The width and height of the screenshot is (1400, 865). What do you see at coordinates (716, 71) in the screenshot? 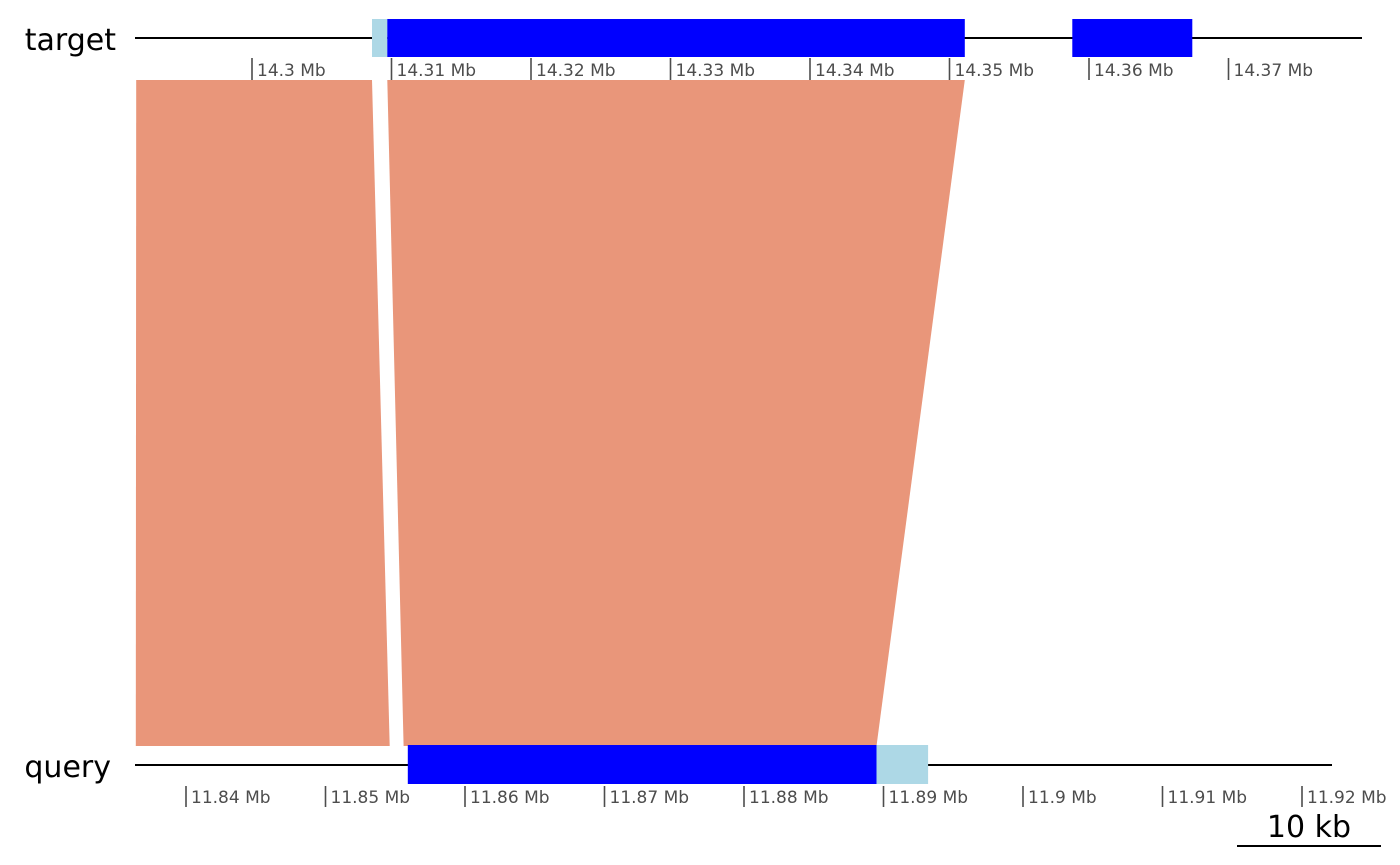
I see `target-tick-label-3: 14.33 Mb` at bounding box center [716, 71].